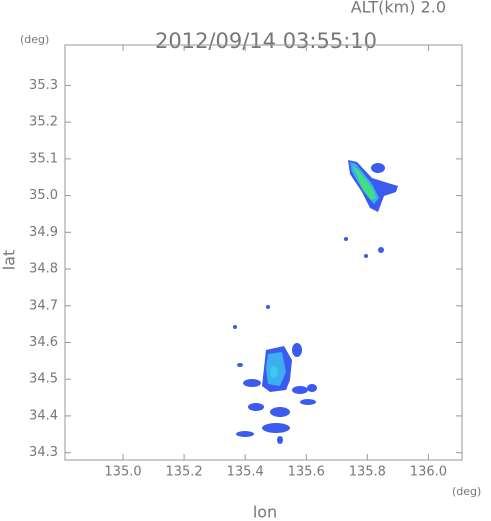  Describe the element at coordinates (43, 195) in the screenshot. I see `y-tick-label: 35.0` at that location.